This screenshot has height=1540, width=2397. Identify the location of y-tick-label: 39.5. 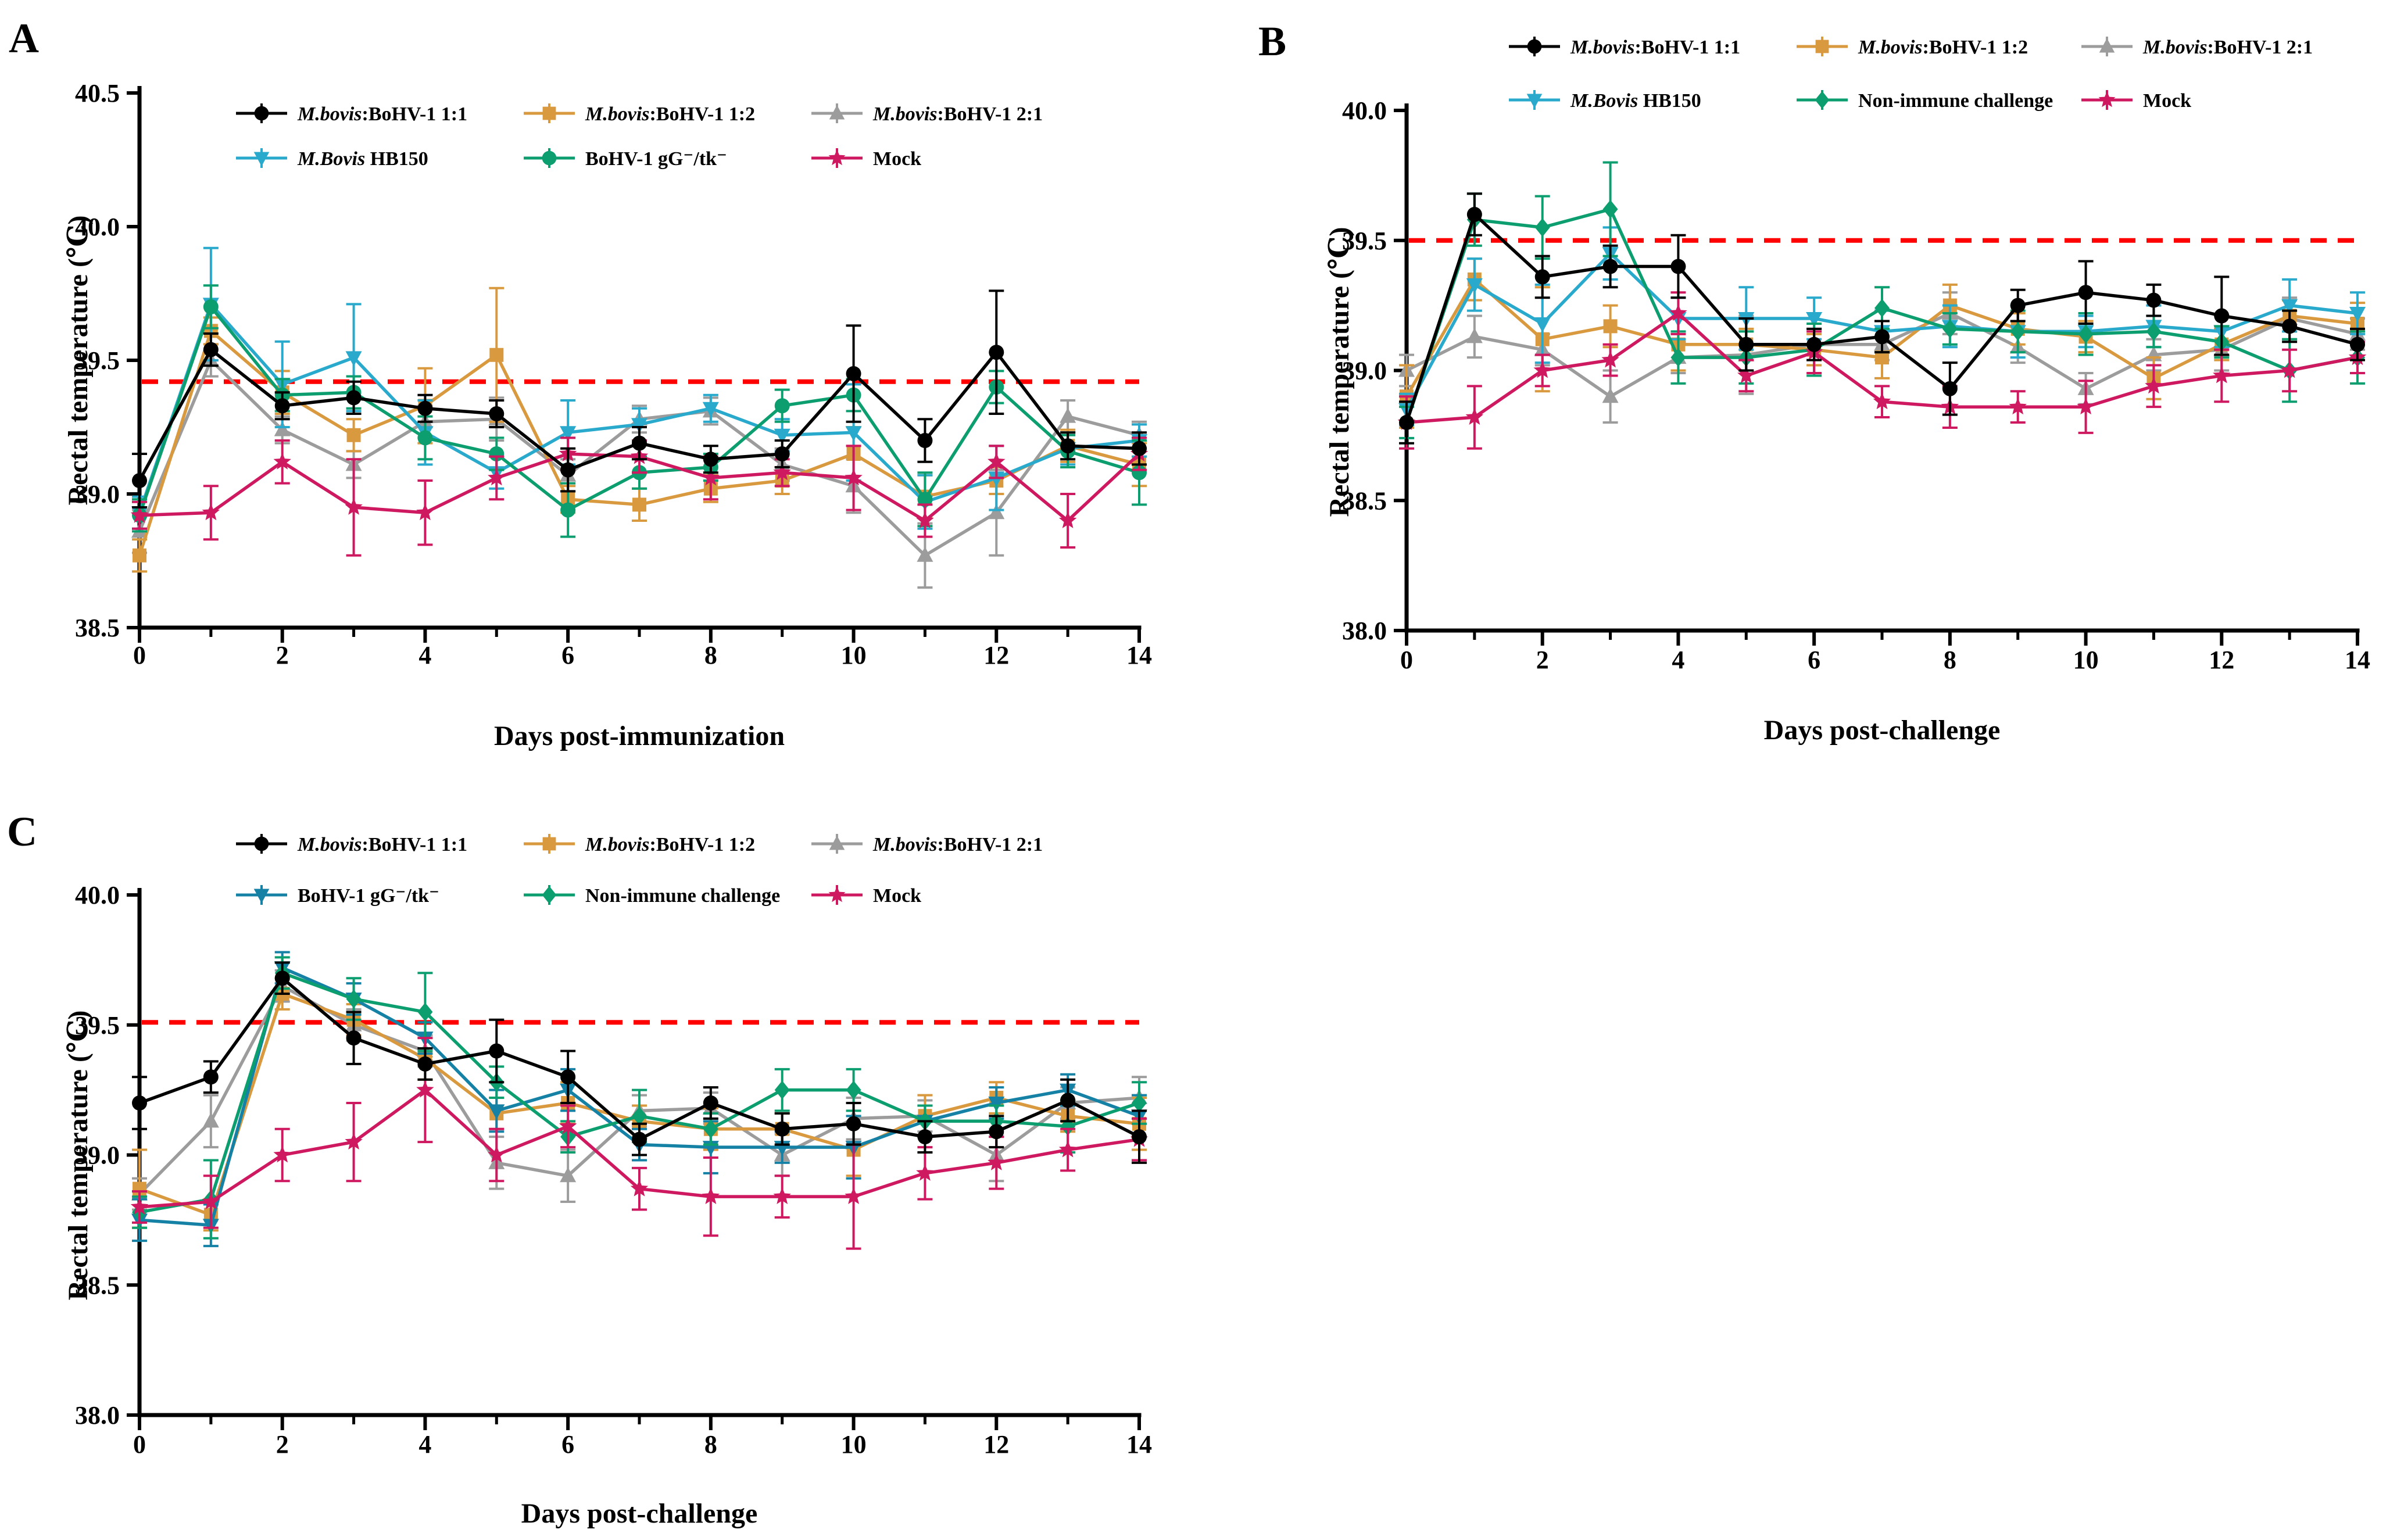
(97, 1025).